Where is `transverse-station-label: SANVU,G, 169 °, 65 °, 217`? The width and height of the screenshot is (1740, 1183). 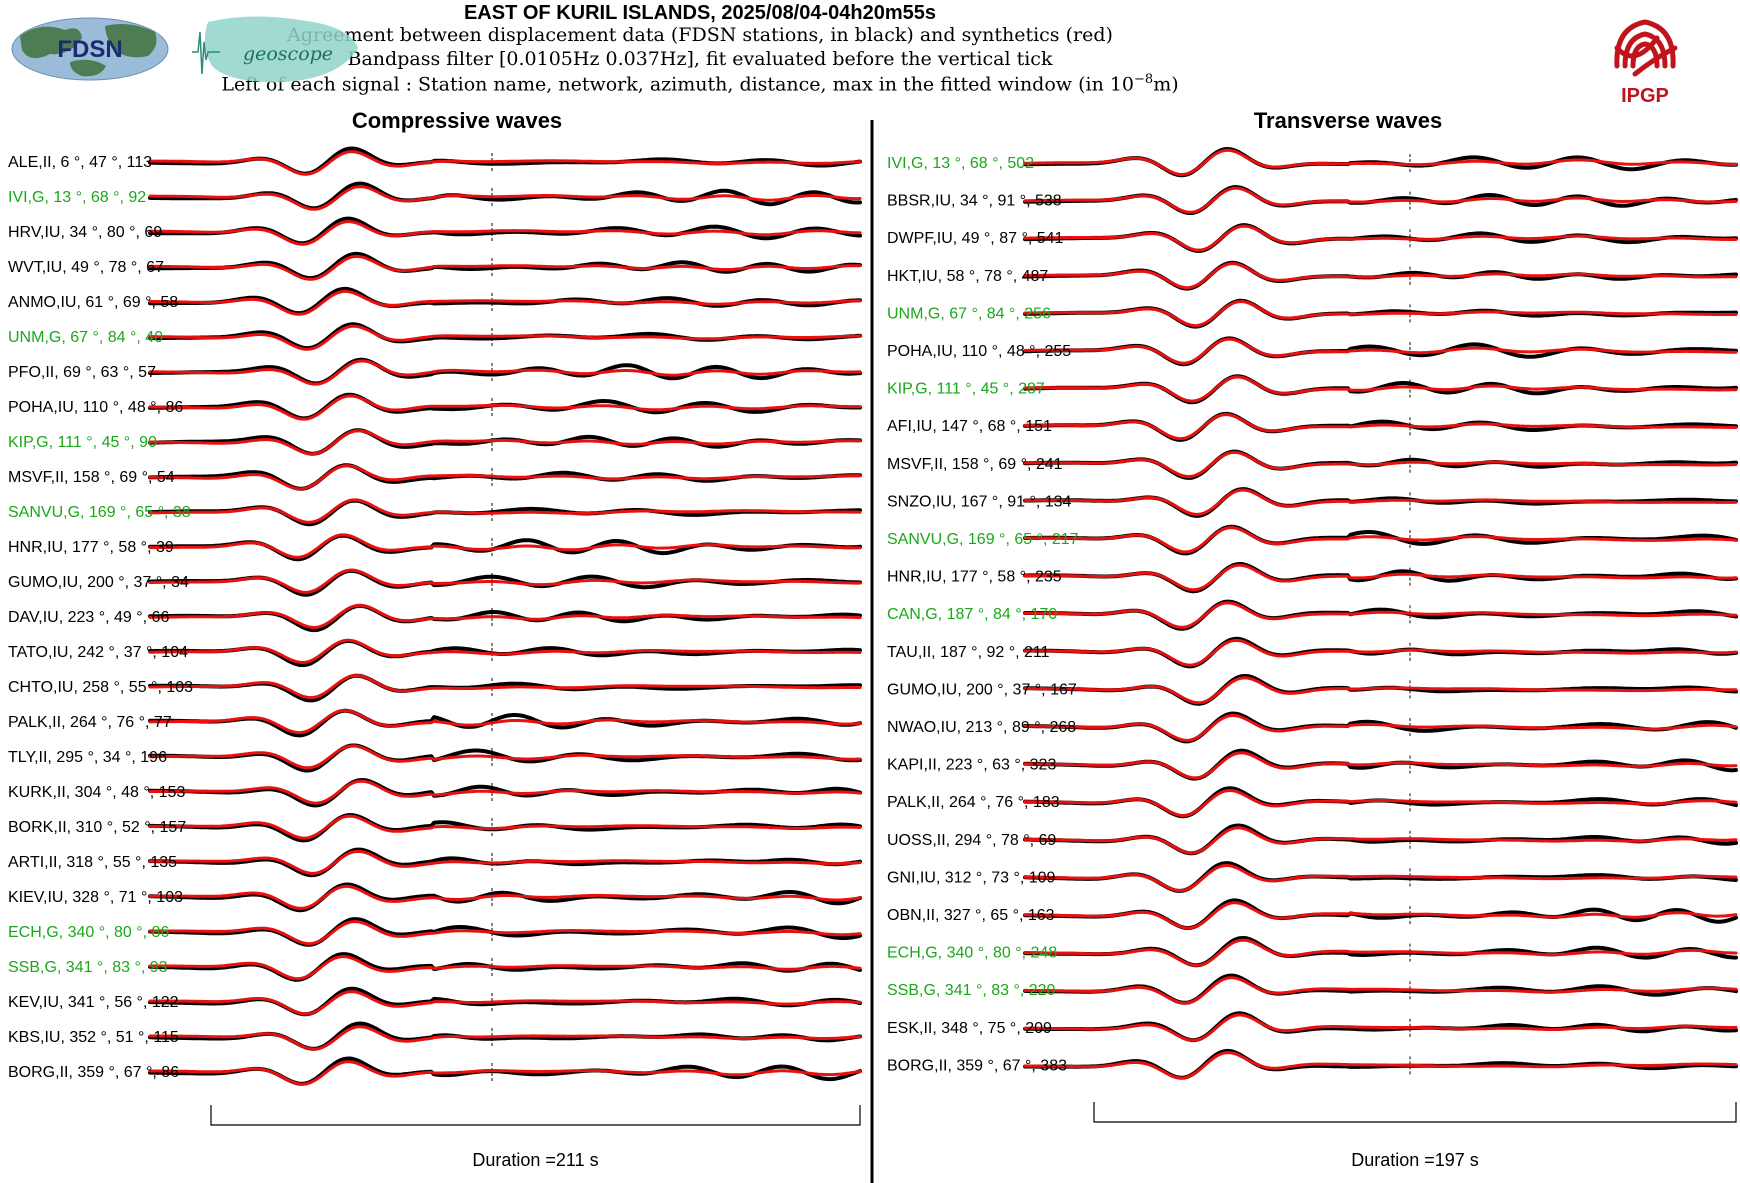
transverse-station-label: SANVU,G, 169 °, 65 °, 217 is located at coordinates (983, 539).